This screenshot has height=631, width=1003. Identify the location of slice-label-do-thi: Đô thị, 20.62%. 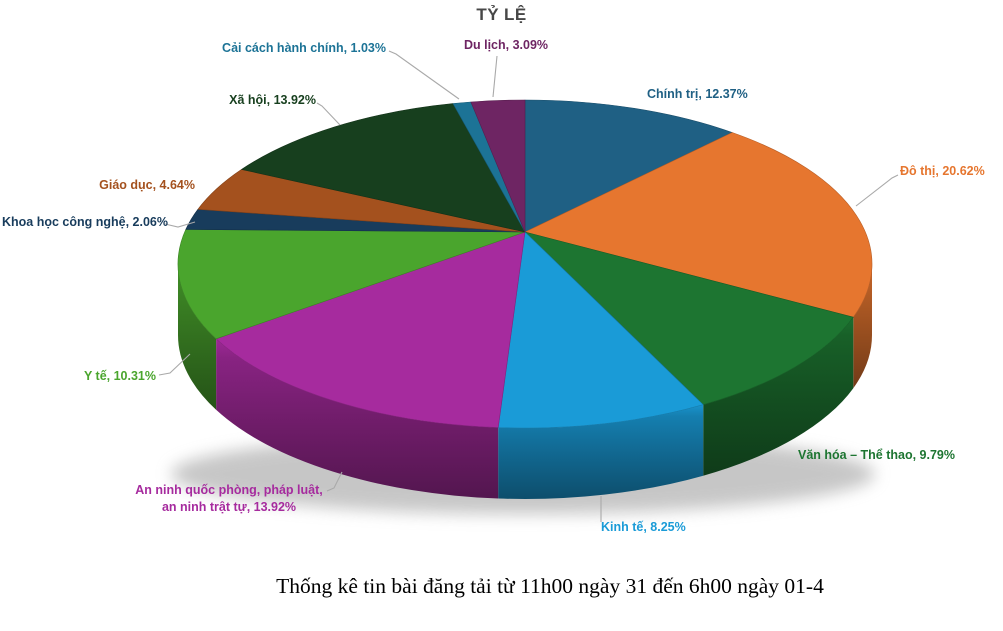
(942, 171).